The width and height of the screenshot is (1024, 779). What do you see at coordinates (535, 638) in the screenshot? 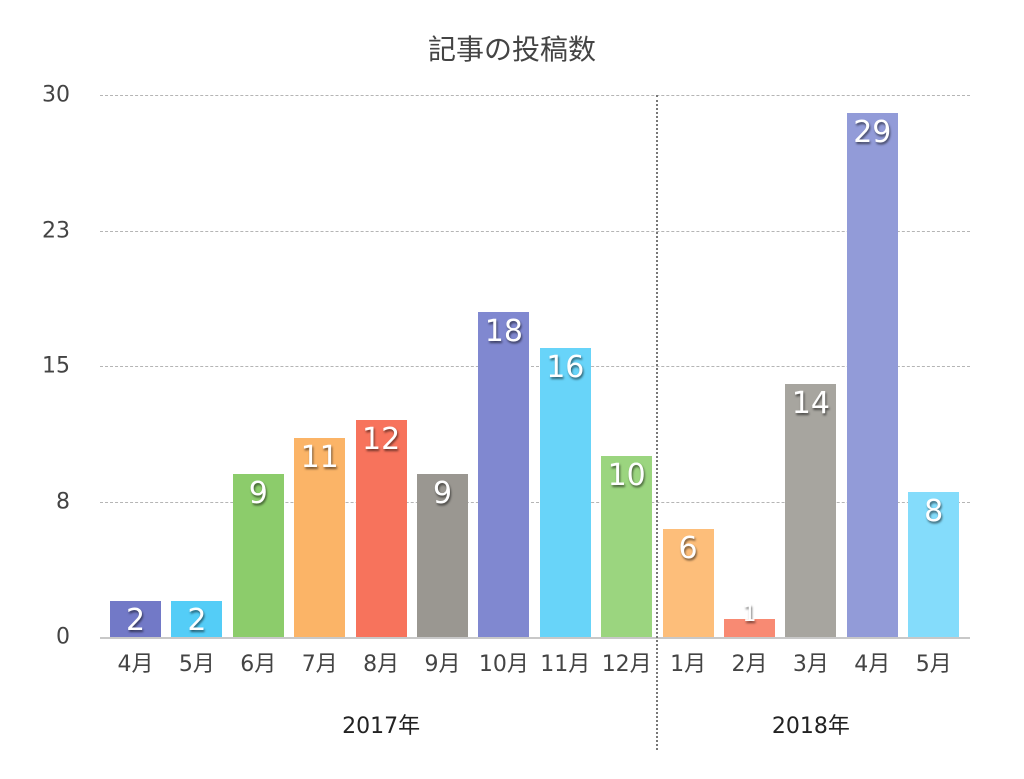
I see `x-axis-baseline` at bounding box center [535, 638].